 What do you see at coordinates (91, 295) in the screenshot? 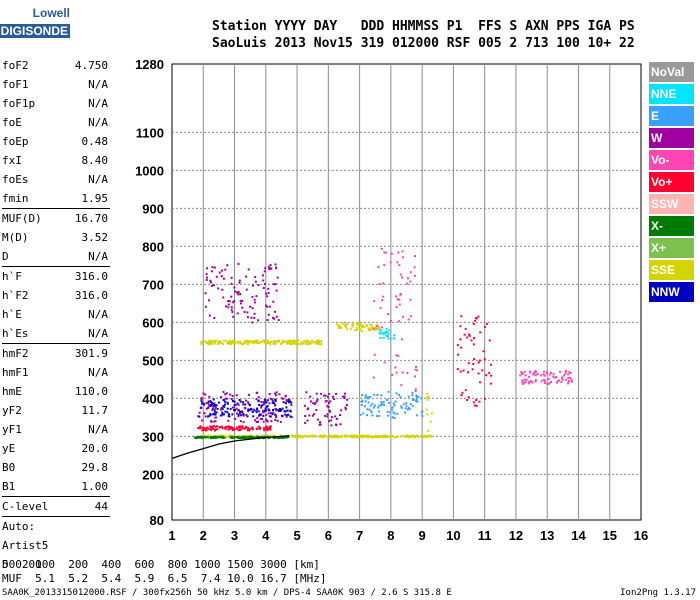
I see `parameter-value: 316.0` at bounding box center [91, 295].